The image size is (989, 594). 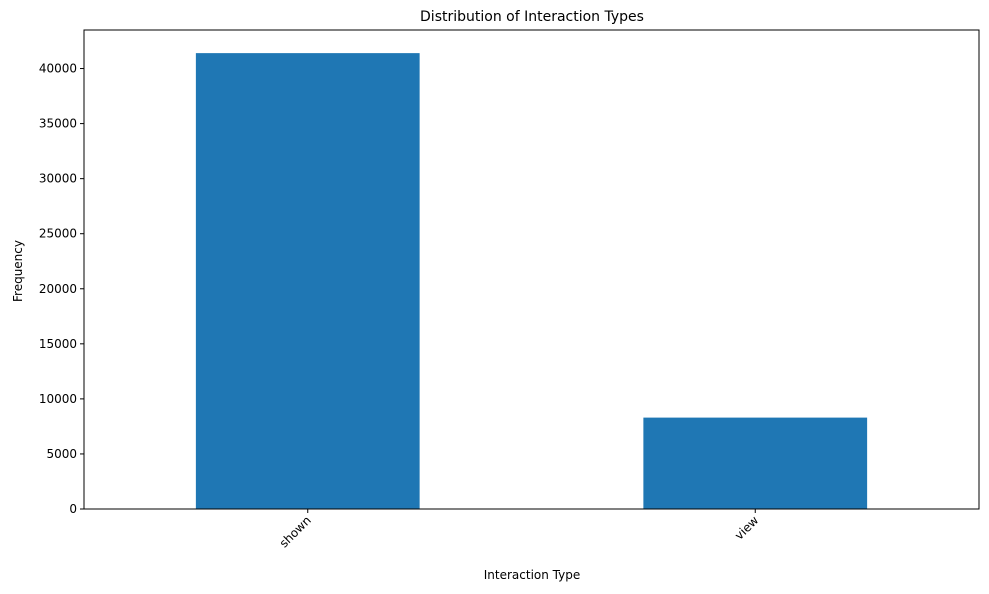 I want to click on chart-title: Distribution of Interaction Types, so click(x=532, y=17).